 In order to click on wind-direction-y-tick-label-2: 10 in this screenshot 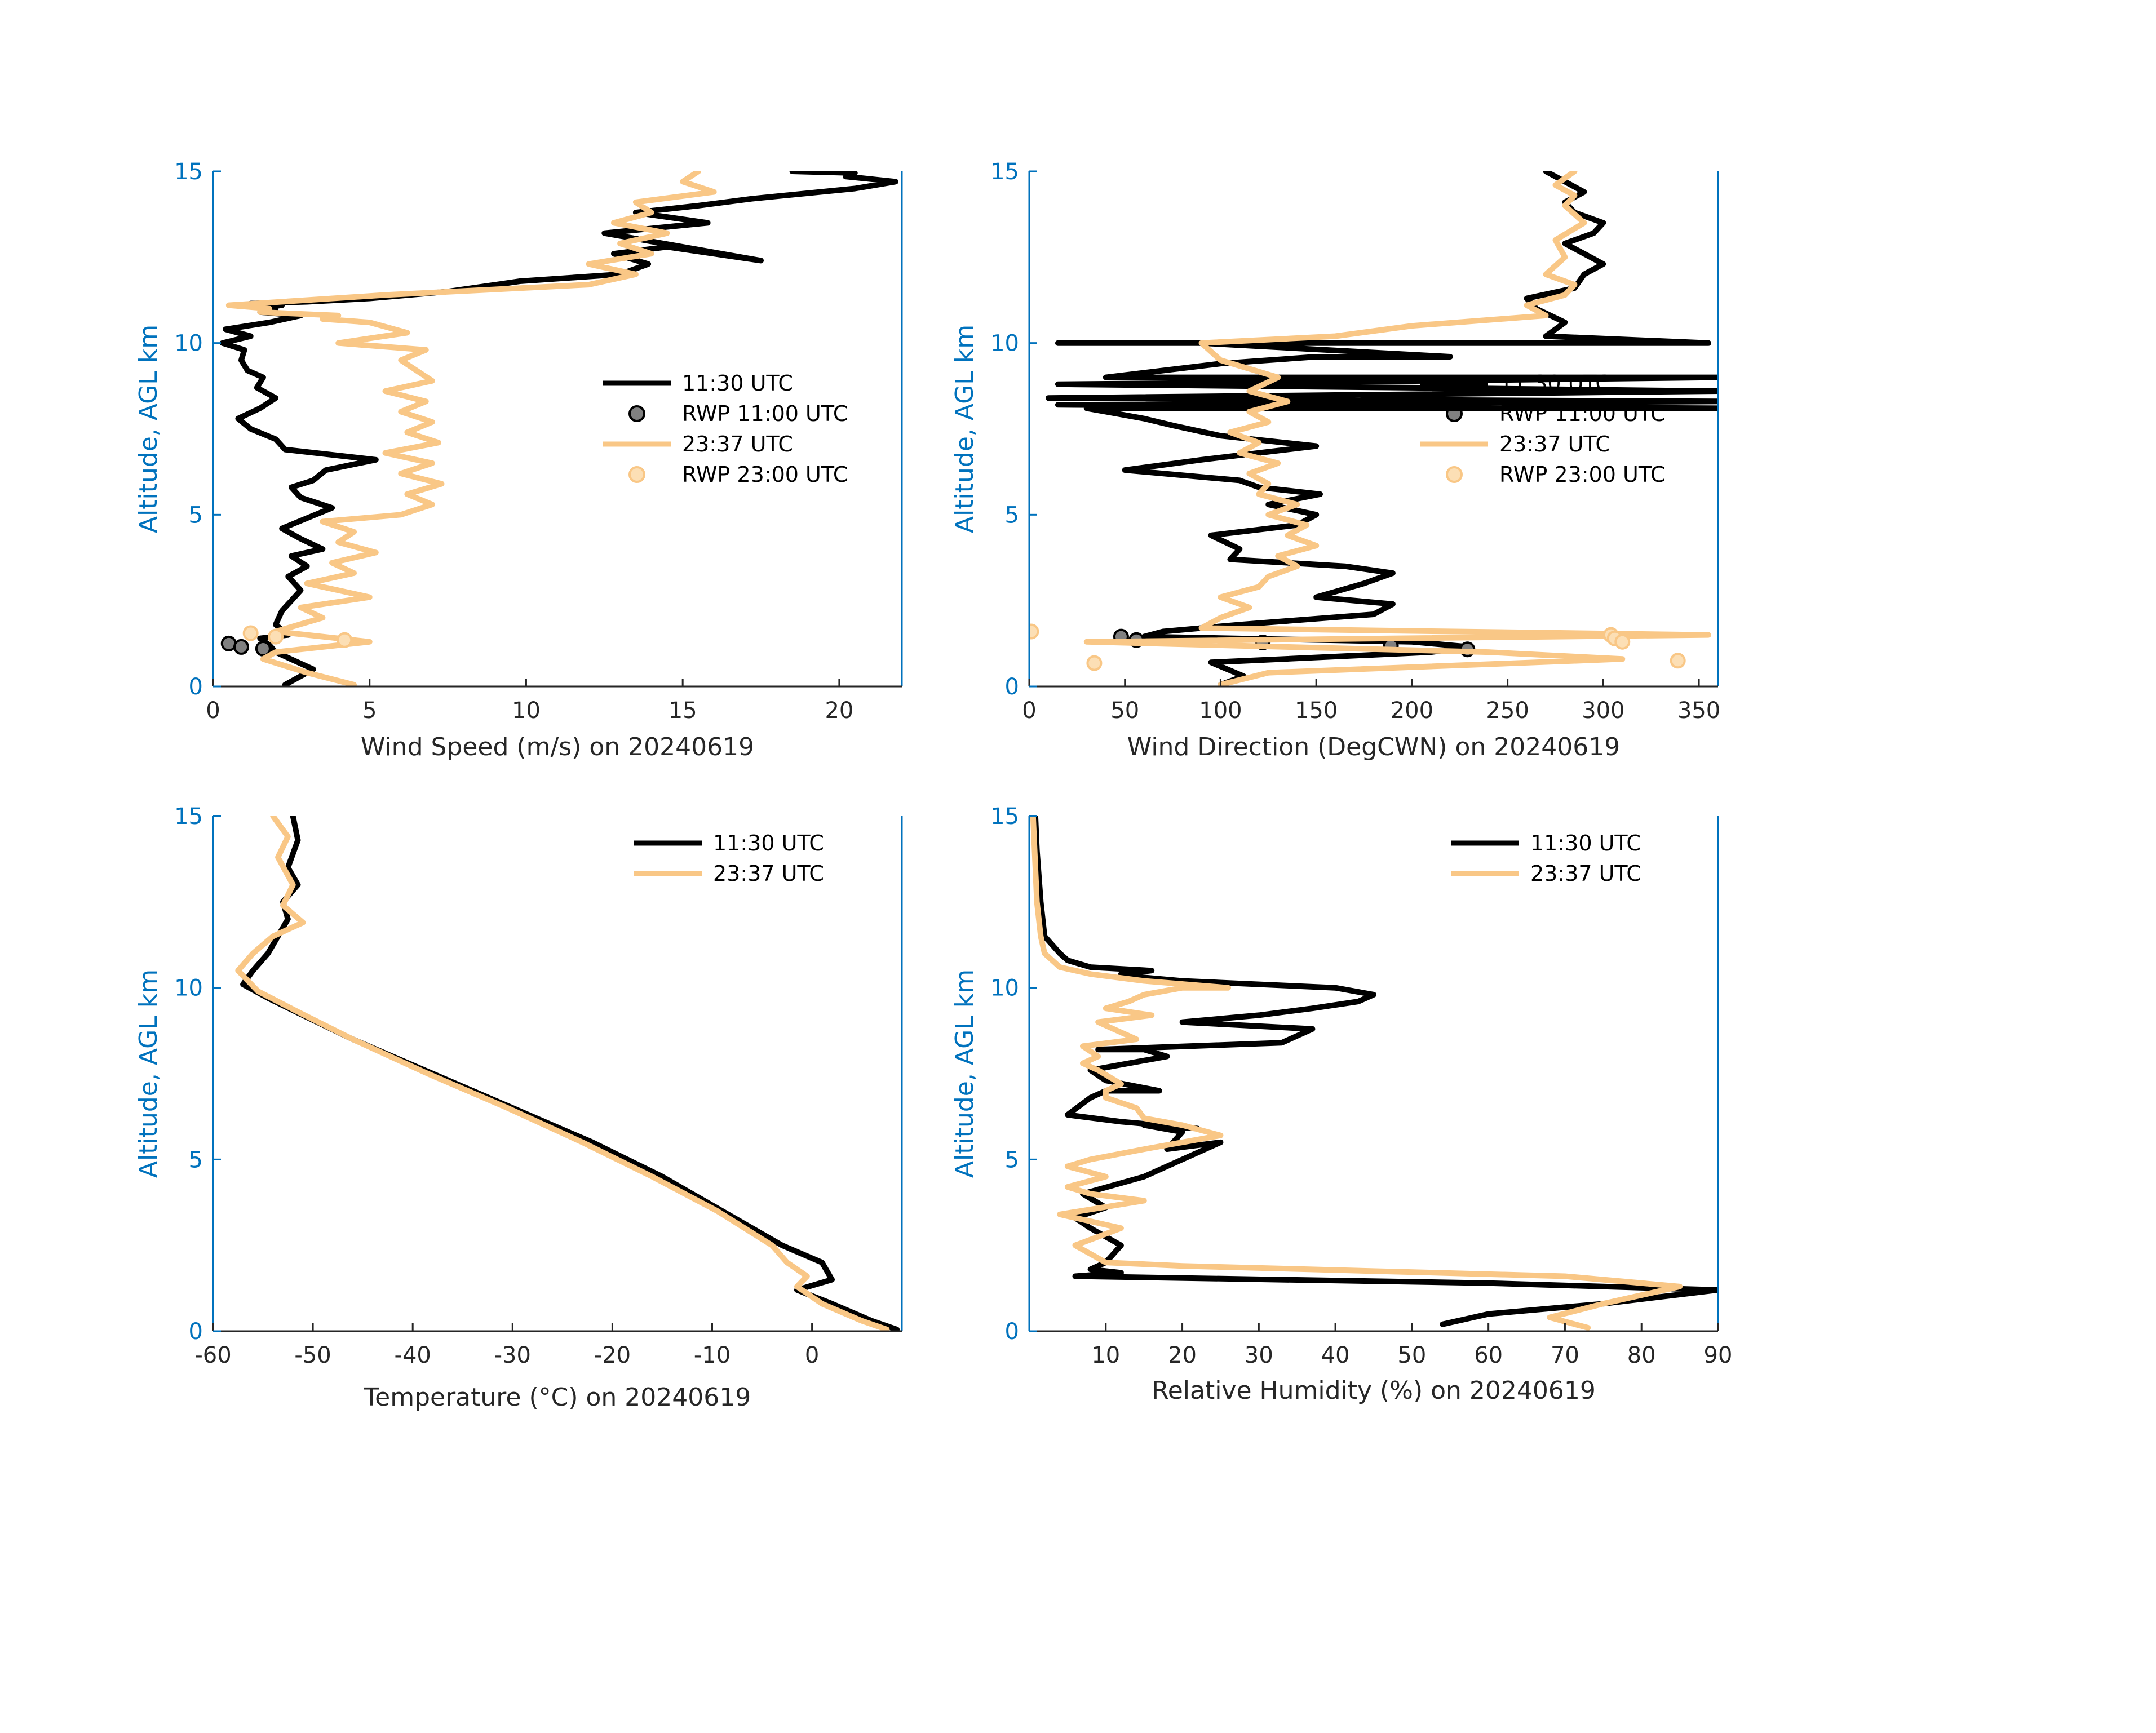, I will do `click(1004, 344)`.